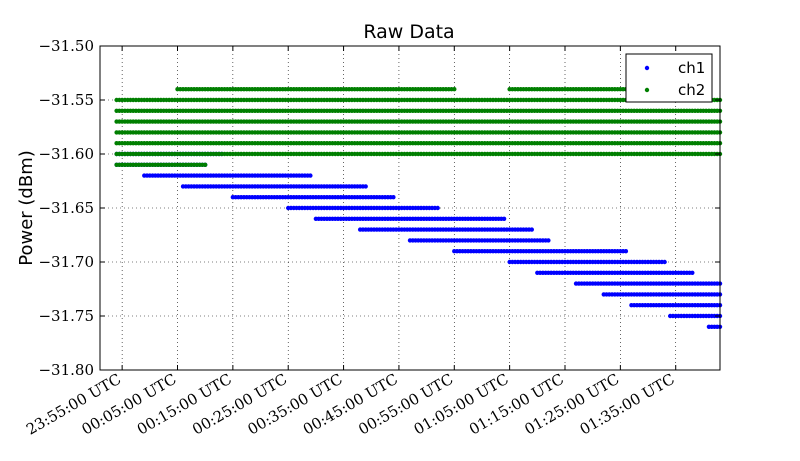 This screenshot has width=800, height=461. I want to click on x-tick-label: 00:35:00 UTC, so click(295, 404).